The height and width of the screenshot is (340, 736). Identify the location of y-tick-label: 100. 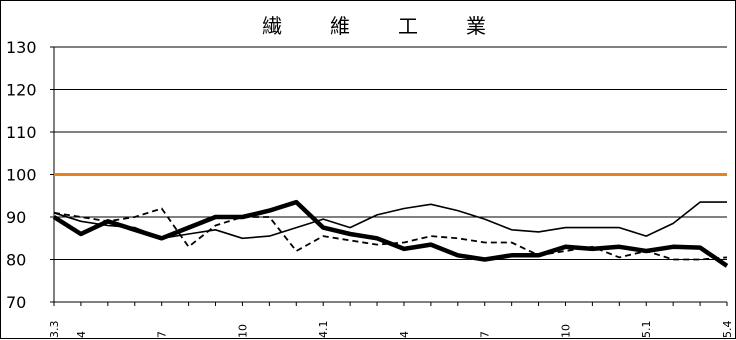
(21, 175).